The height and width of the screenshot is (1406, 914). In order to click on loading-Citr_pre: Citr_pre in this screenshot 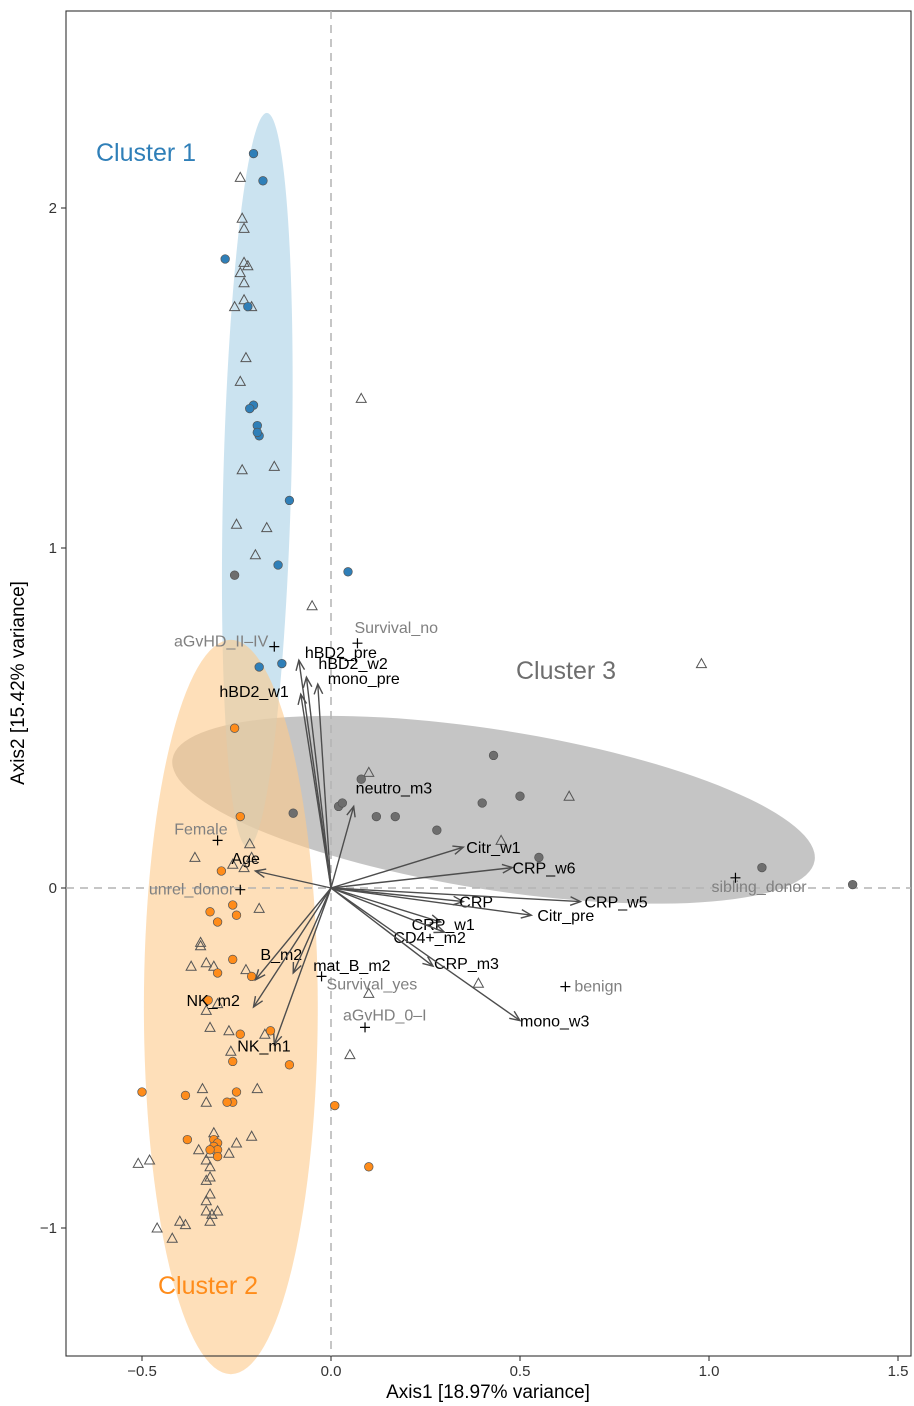, I will do `click(462, 906)`.